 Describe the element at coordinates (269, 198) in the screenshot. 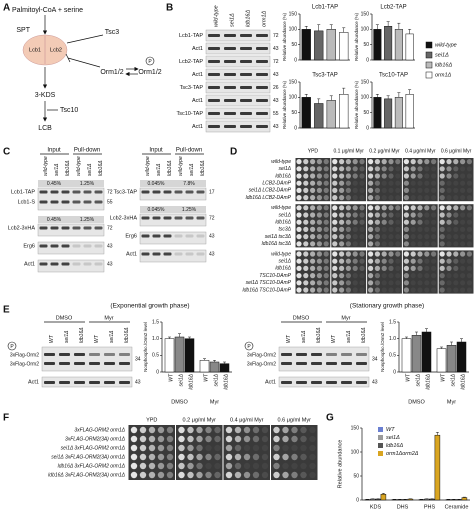

I see `label: ldb16Δ LCB2-DAmP` at that location.